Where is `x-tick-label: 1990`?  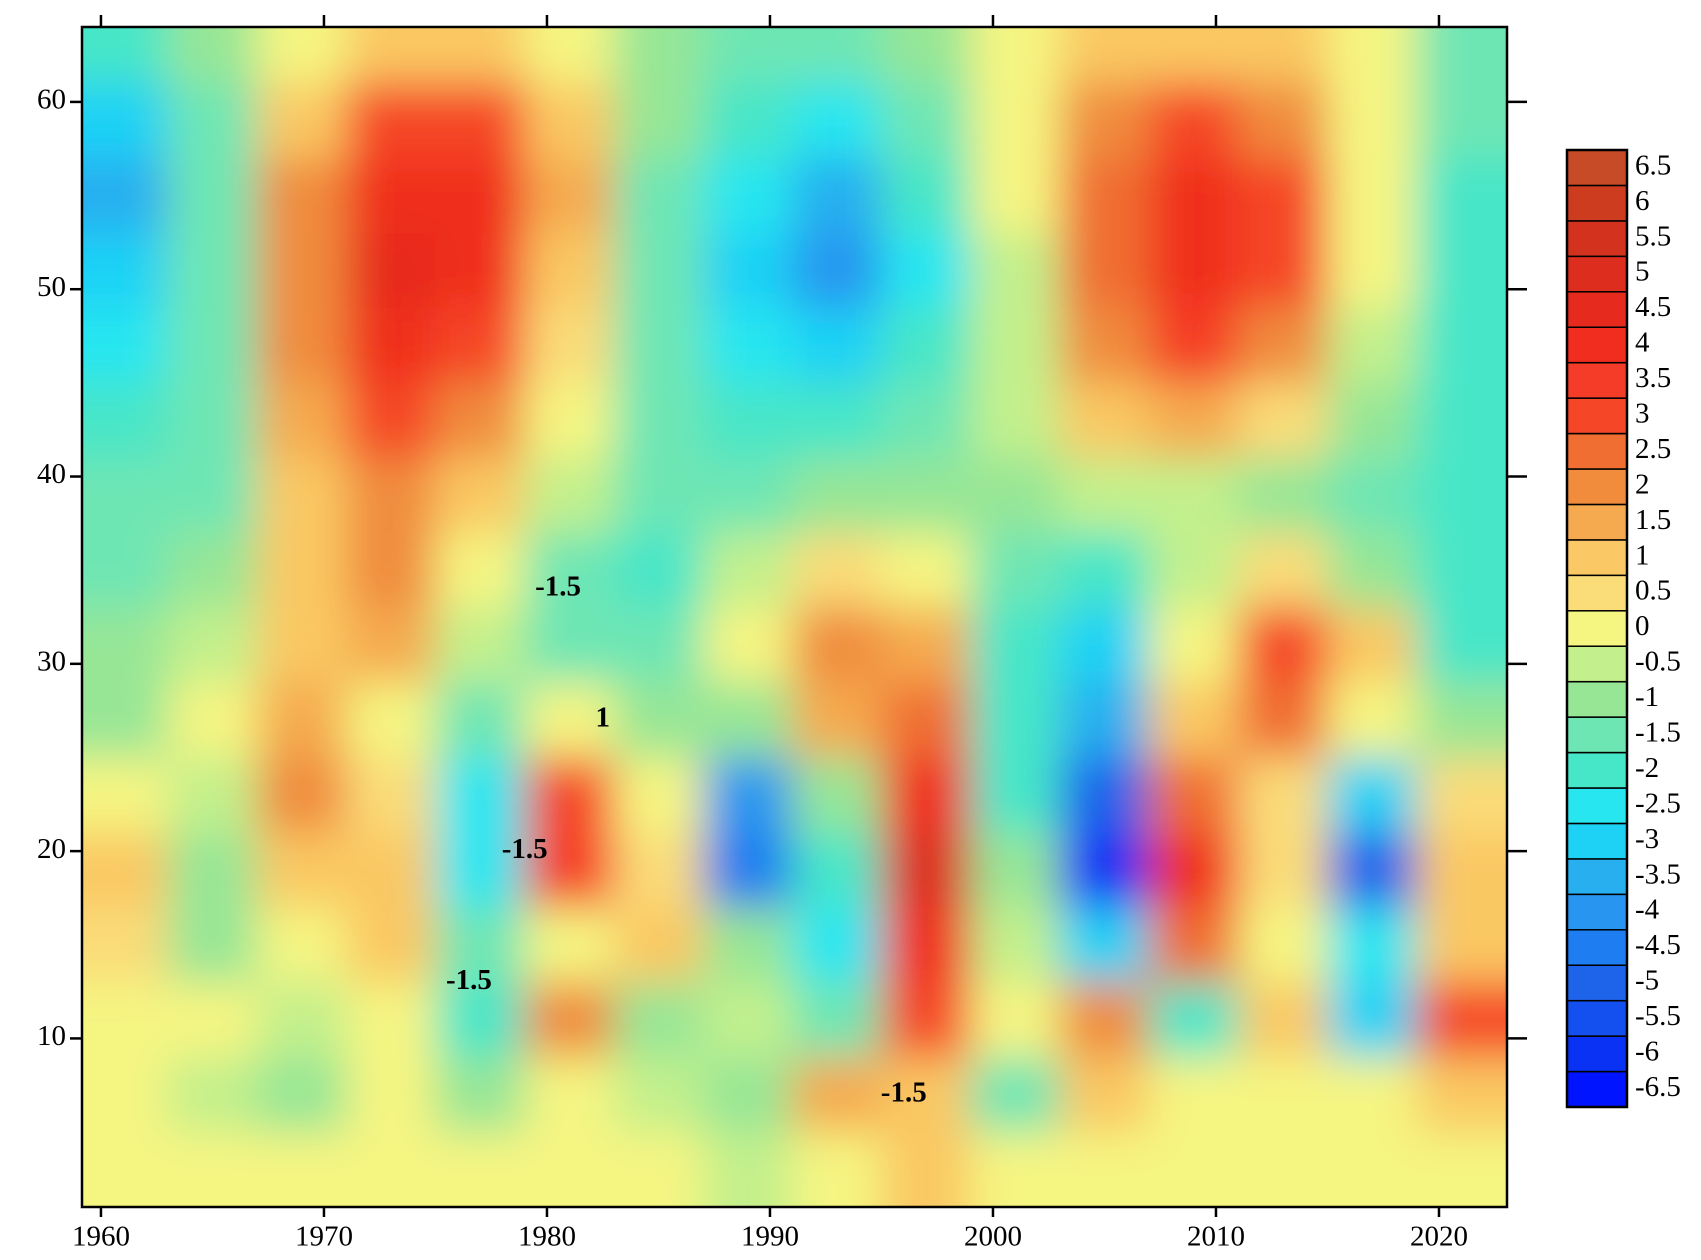
x-tick-label: 1990 is located at coordinates (770, 1237).